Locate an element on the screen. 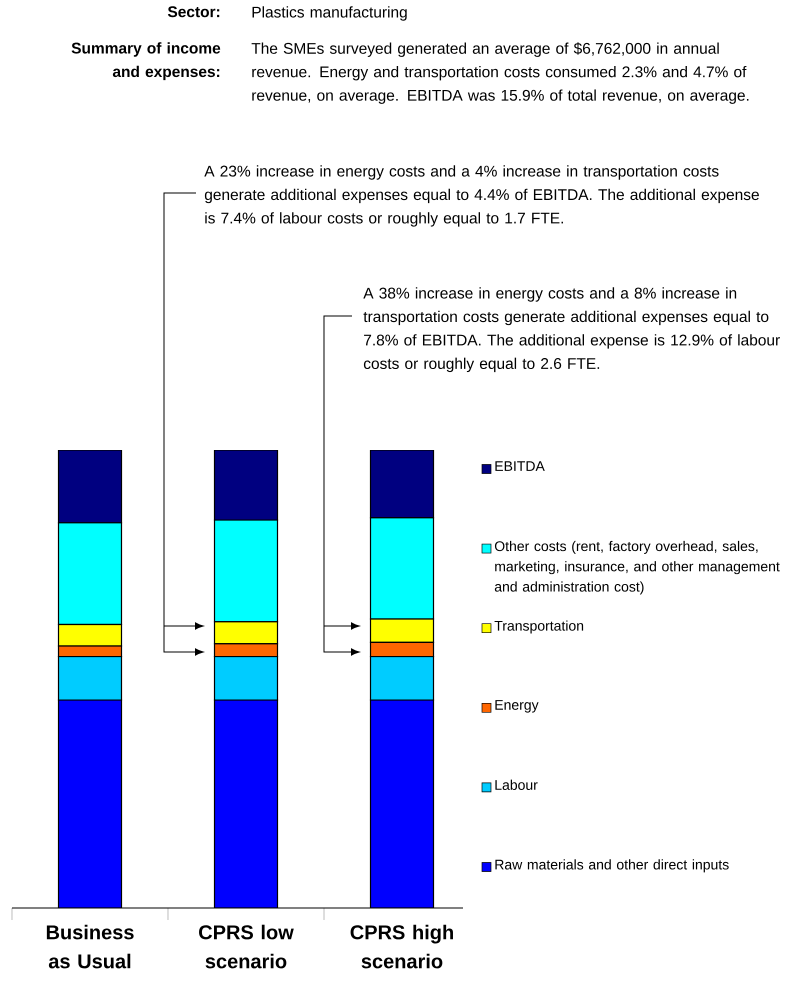  x-tick-label: CPRS high scenario is located at coordinates (401, 946).